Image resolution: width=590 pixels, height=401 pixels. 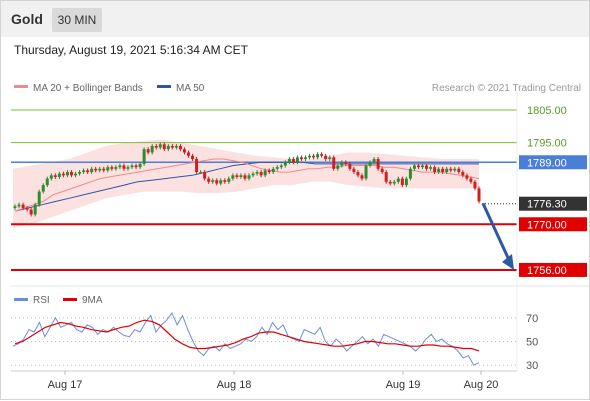 What do you see at coordinates (246, 339) in the screenshot?
I see `rsi-line` at bounding box center [246, 339].